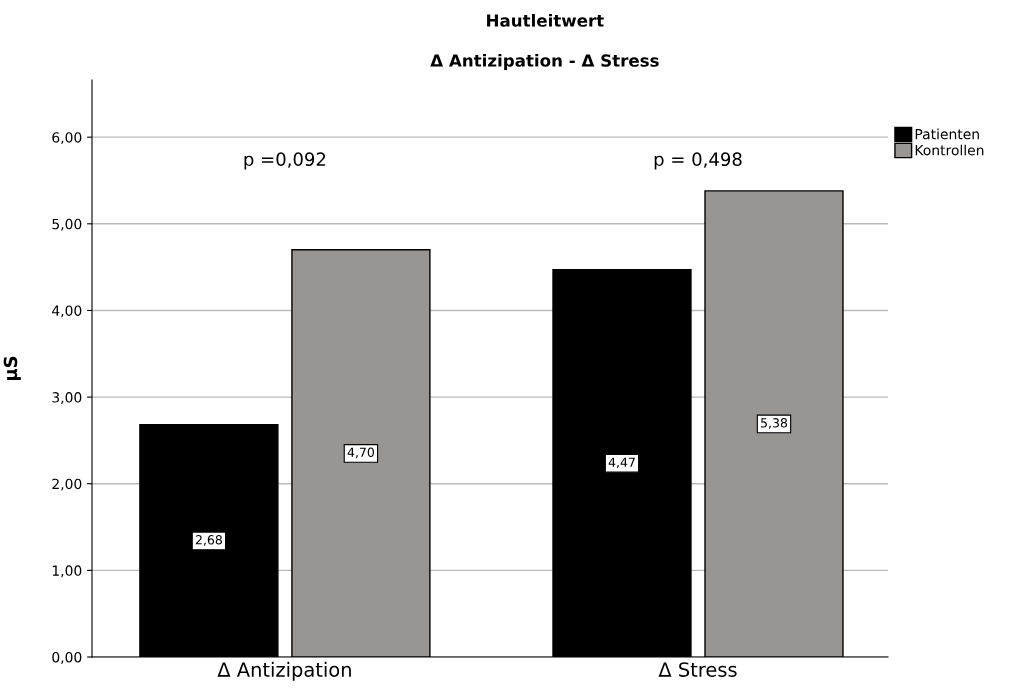 Image resolution: width=1009 pixels, height=691 pixels. Describe the element at coordinates (67, 398) in the screenshot. I see `y-tick-label: 3,00` at that location.